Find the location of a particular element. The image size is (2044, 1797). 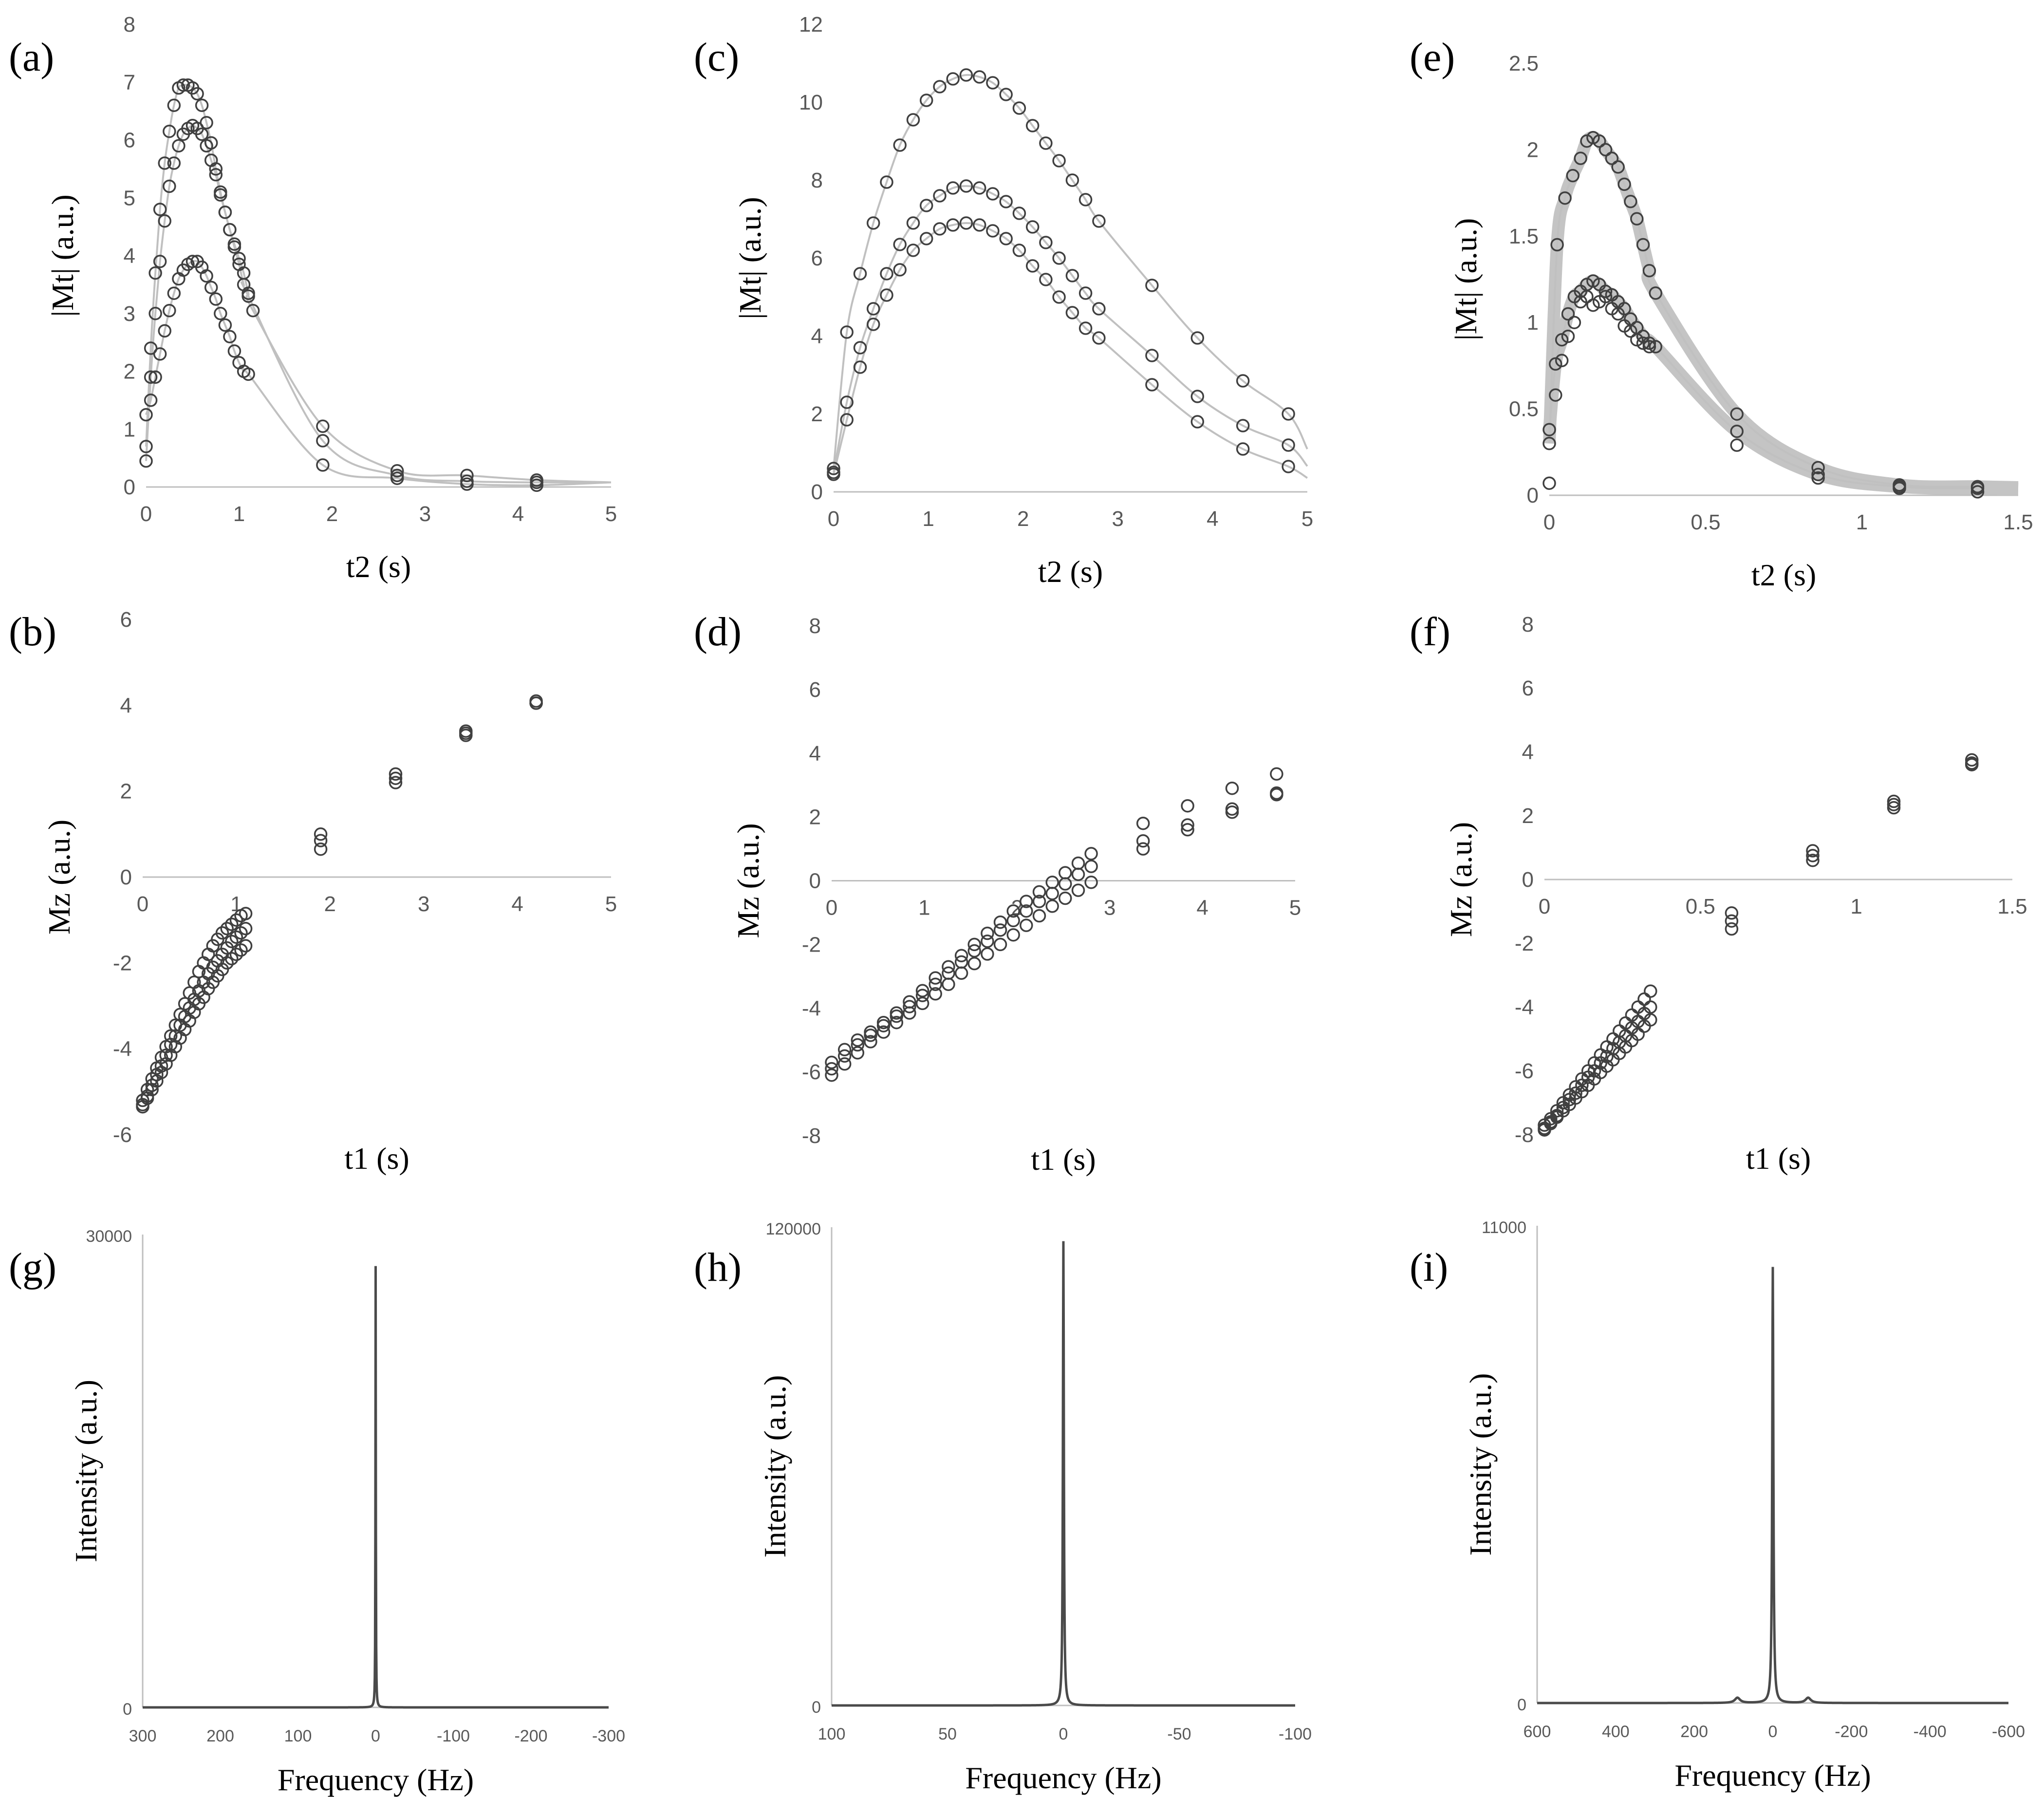

x-tick-label: 1.5 is located at coordinates (2012, 906).